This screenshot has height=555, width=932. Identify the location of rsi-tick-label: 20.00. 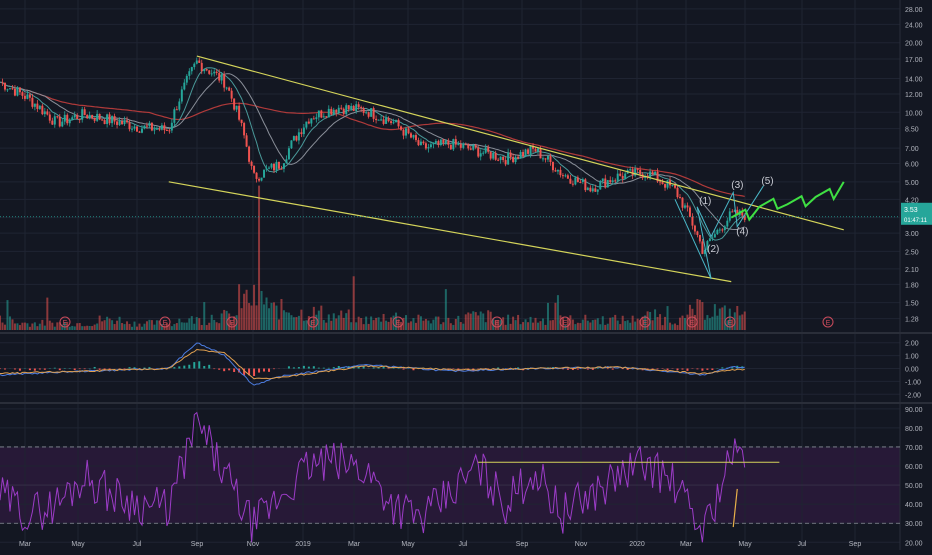
(914, 543).